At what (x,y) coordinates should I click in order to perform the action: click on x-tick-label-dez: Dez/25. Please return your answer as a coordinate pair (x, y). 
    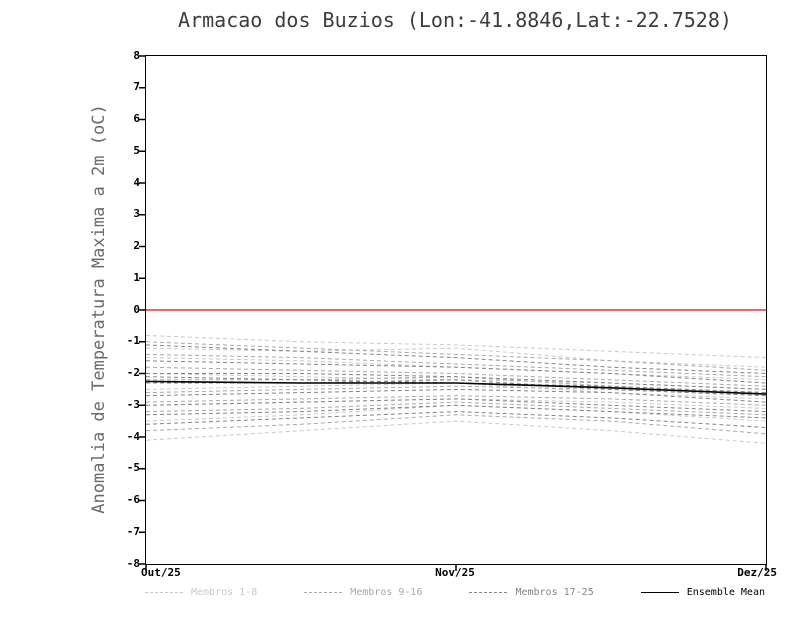
    Looking at the image, I should click on (757, 572).